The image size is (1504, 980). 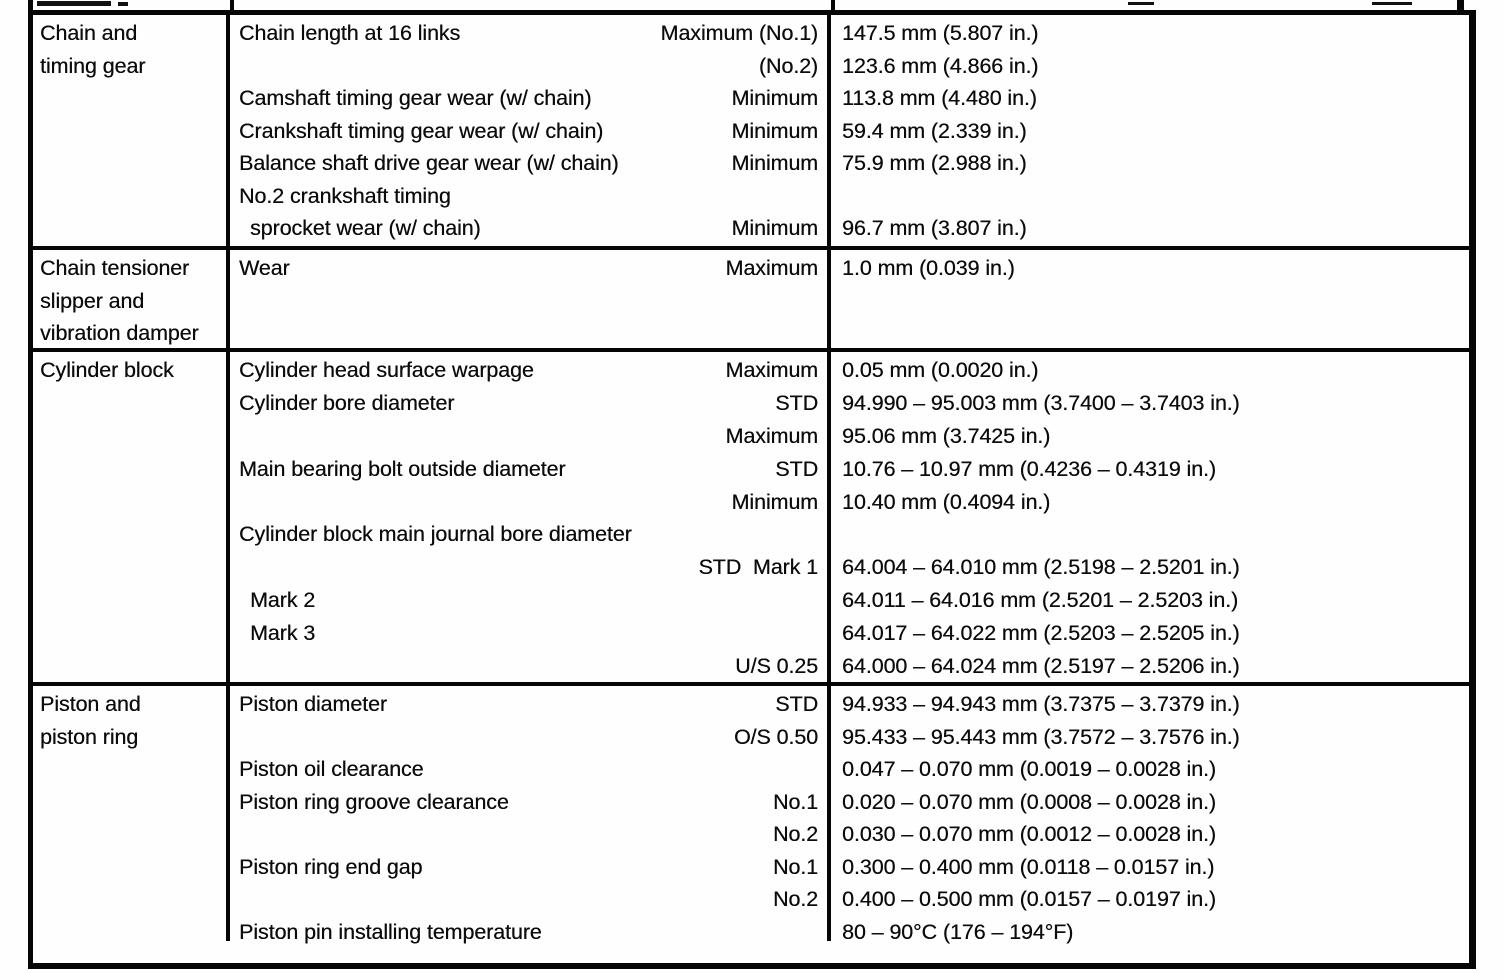 I want to click on spec-row: Mark 2, so click(x=528, y=600).